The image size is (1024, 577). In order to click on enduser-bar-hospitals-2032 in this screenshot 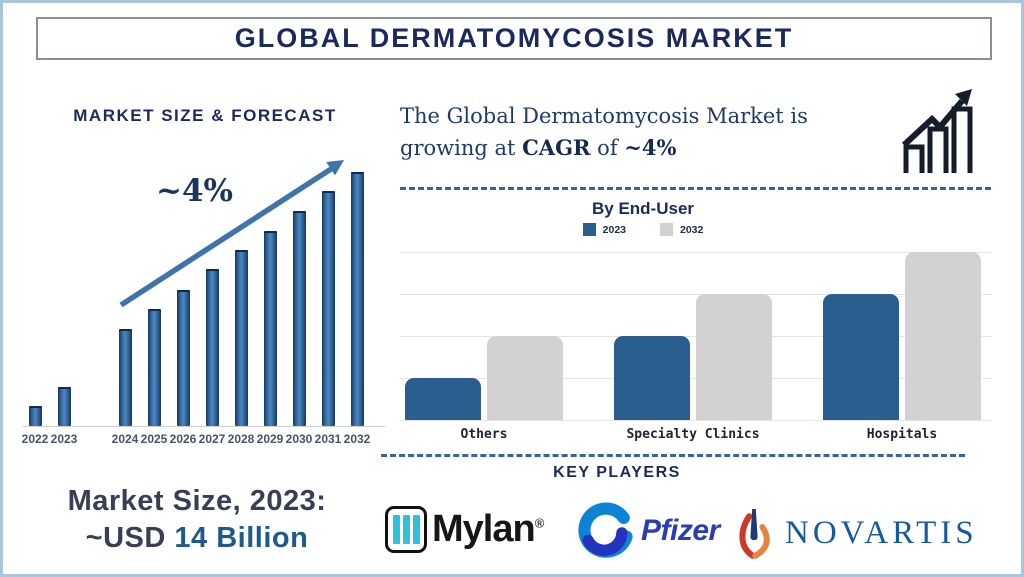, I will do `click(943, 336)`.